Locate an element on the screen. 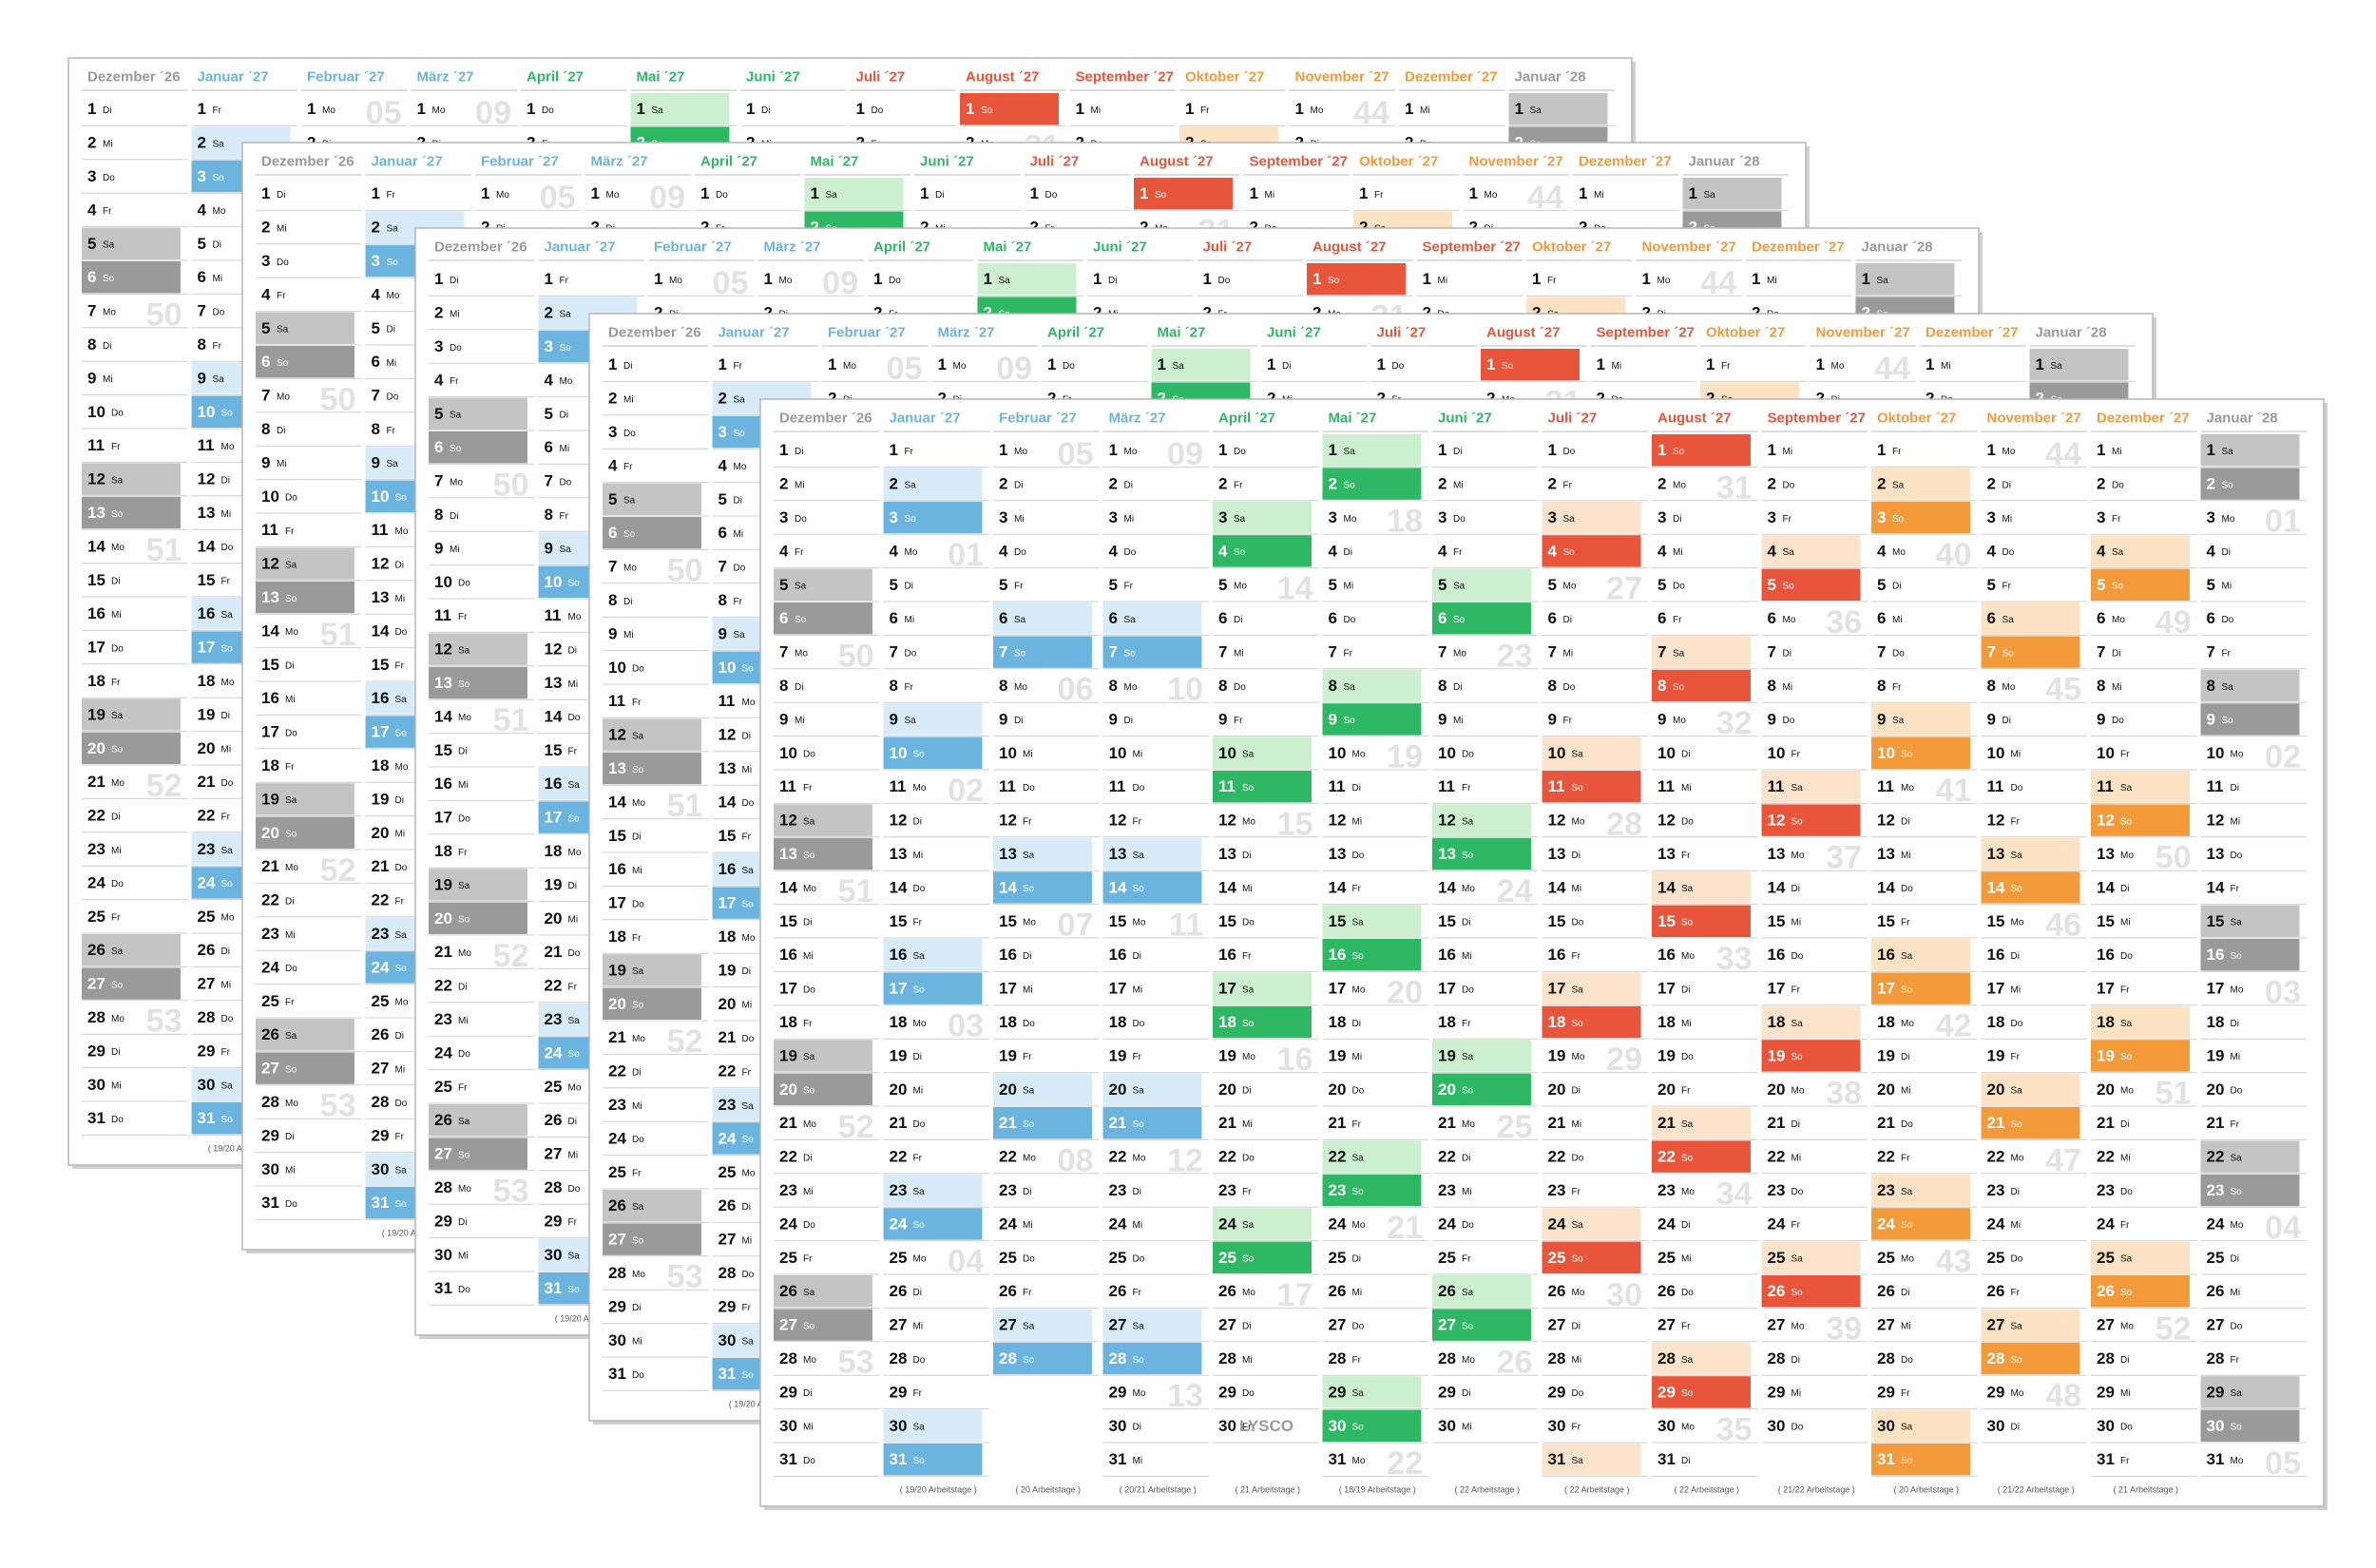  month-title: Juli ´27 is located at coordinates (1228, 247).